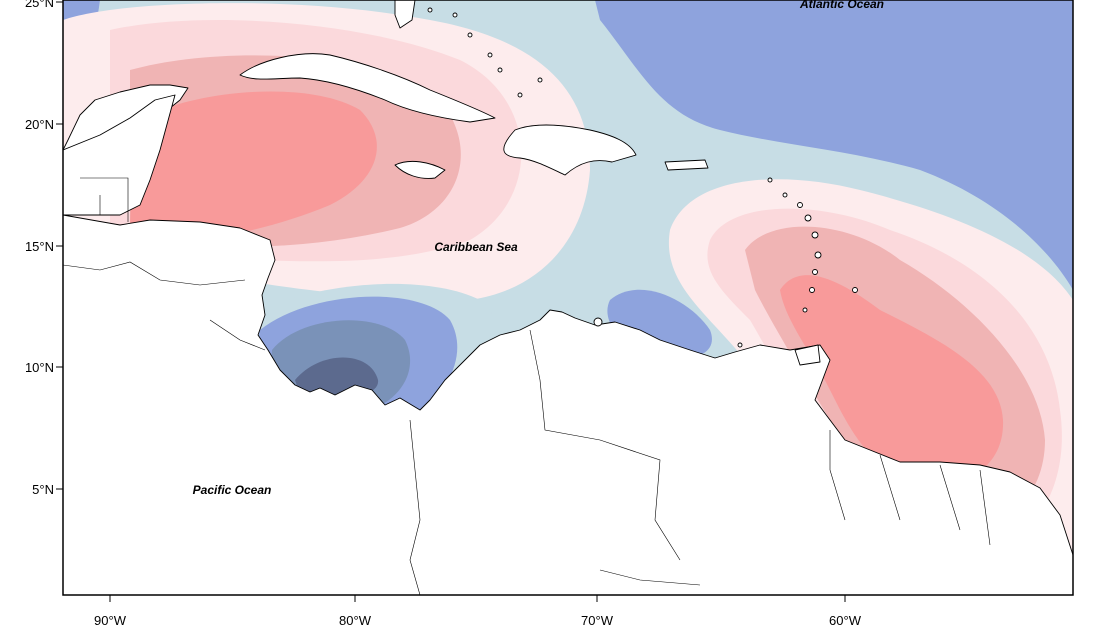  Describe the element at coordinates (420, 169) in the screenshot. I see `landmass-jamaica` at that location.